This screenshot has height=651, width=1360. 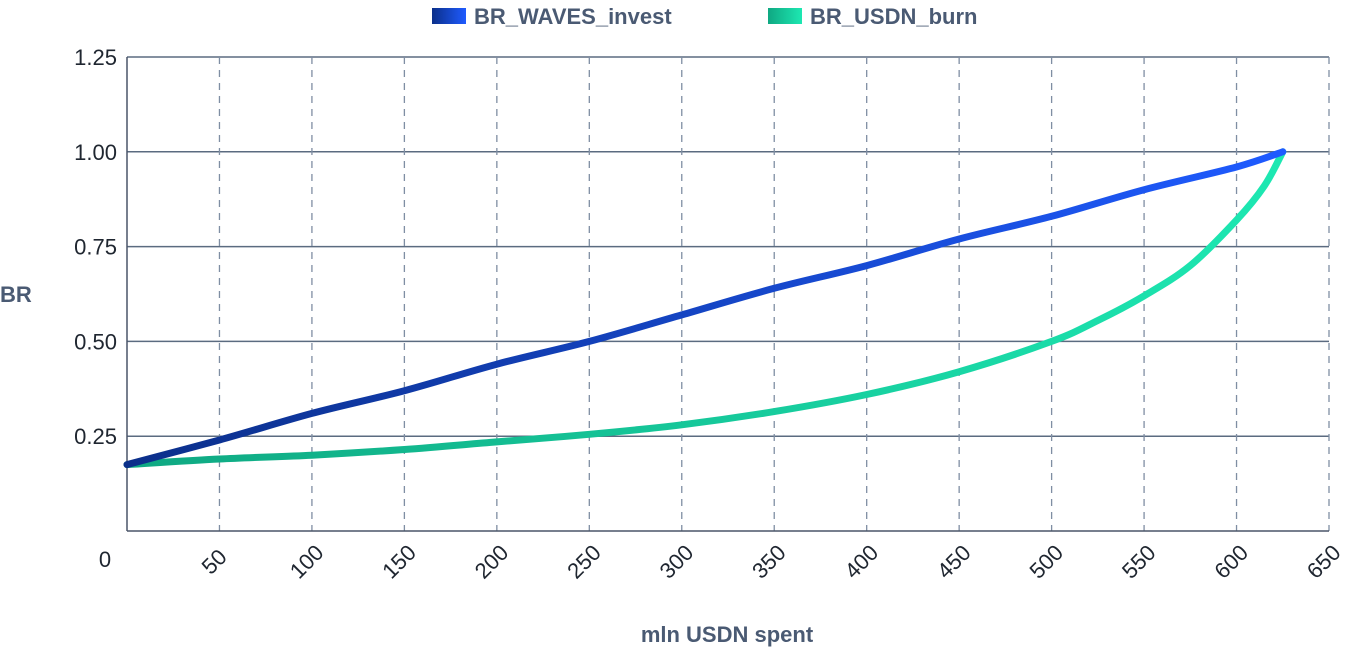 What do you see at coordinates (95, 436) in the screenshot?
I see `y-tick-label: 0.25` at bounding box center [95, 436].